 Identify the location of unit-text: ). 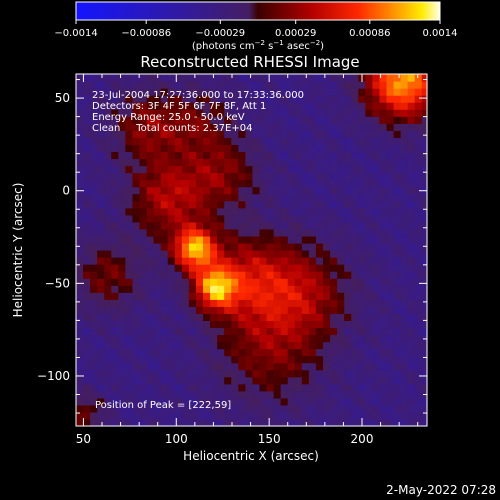
(322, 46).